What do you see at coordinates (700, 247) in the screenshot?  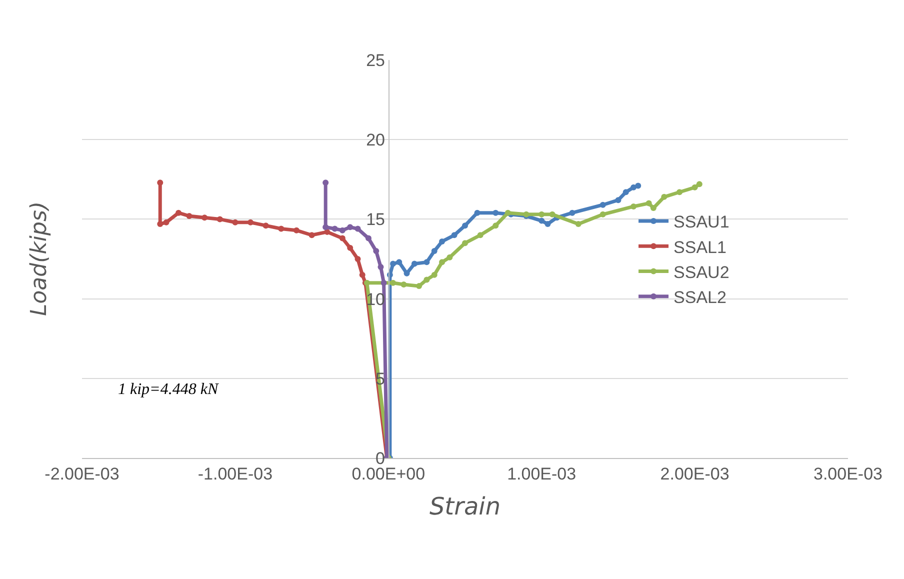 I see `legend-label: SSAL1` at bounding box center [700, 247].